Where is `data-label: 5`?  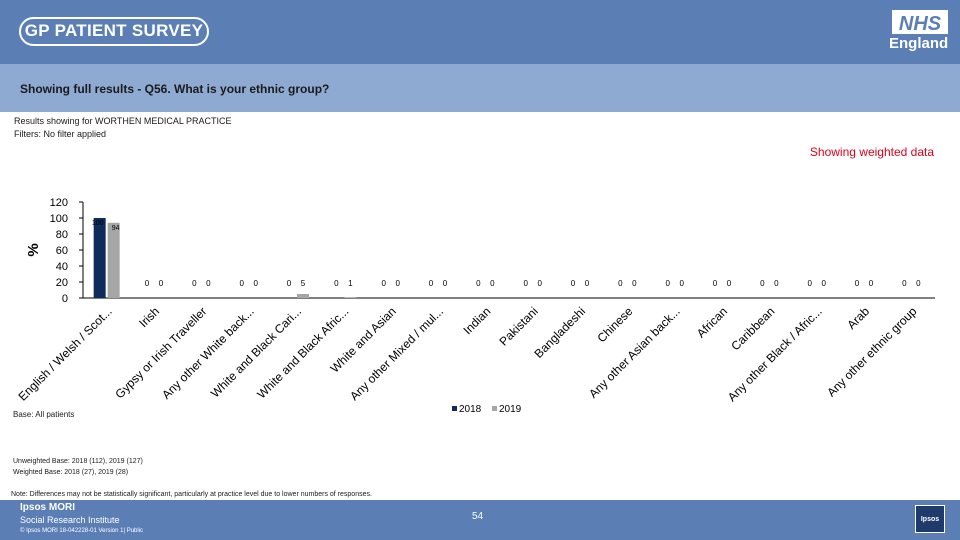
data-label: 5 is located at coordinates (303, 283).